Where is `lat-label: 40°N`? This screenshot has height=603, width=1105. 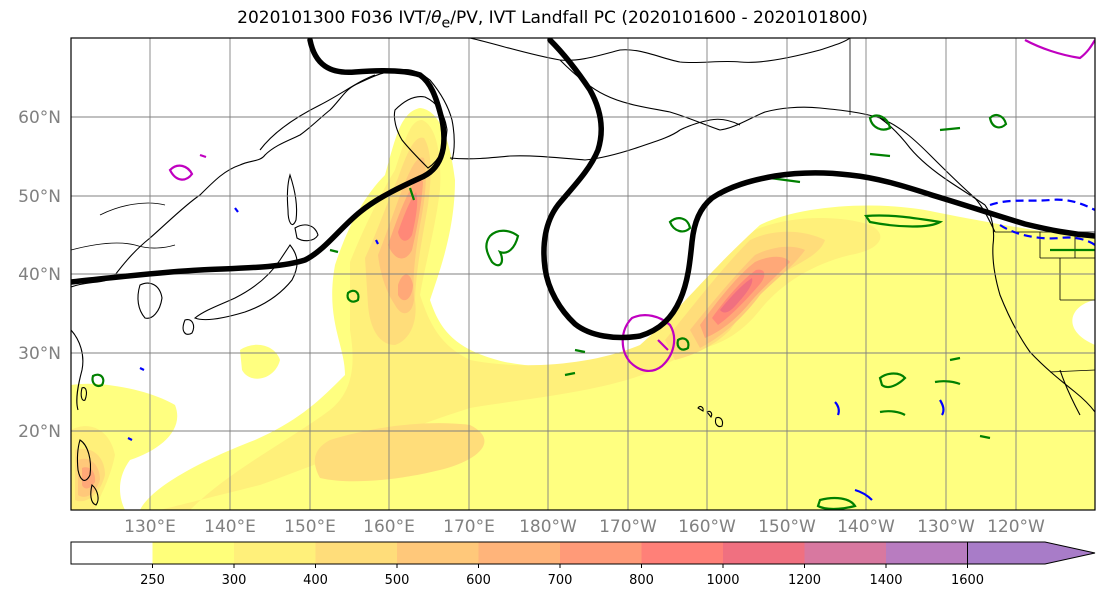 lat-label: 40°N is located at coordinates (39, 275).